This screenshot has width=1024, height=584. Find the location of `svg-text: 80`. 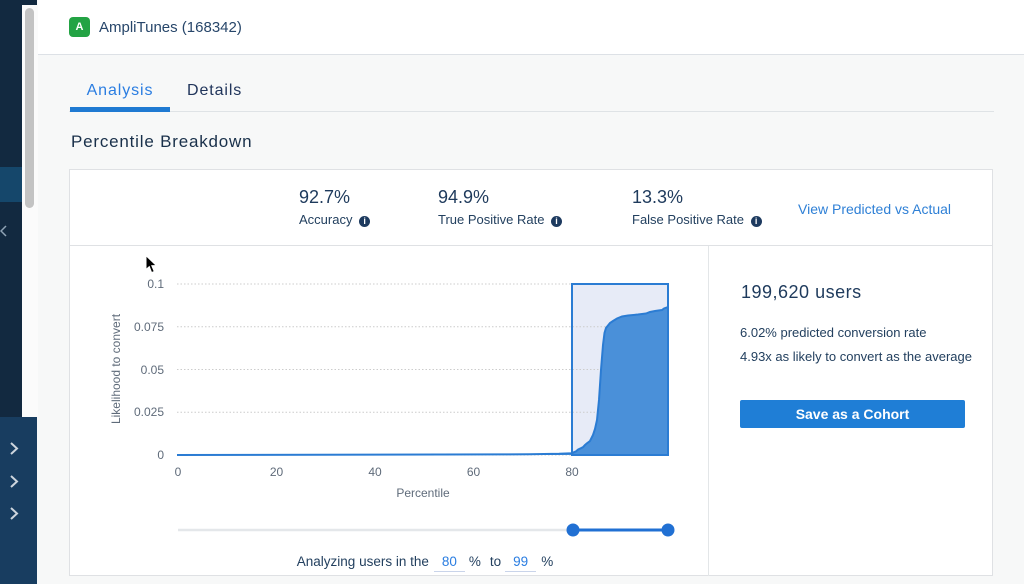

svg-text: 80 is located at coordinates (572, 472).